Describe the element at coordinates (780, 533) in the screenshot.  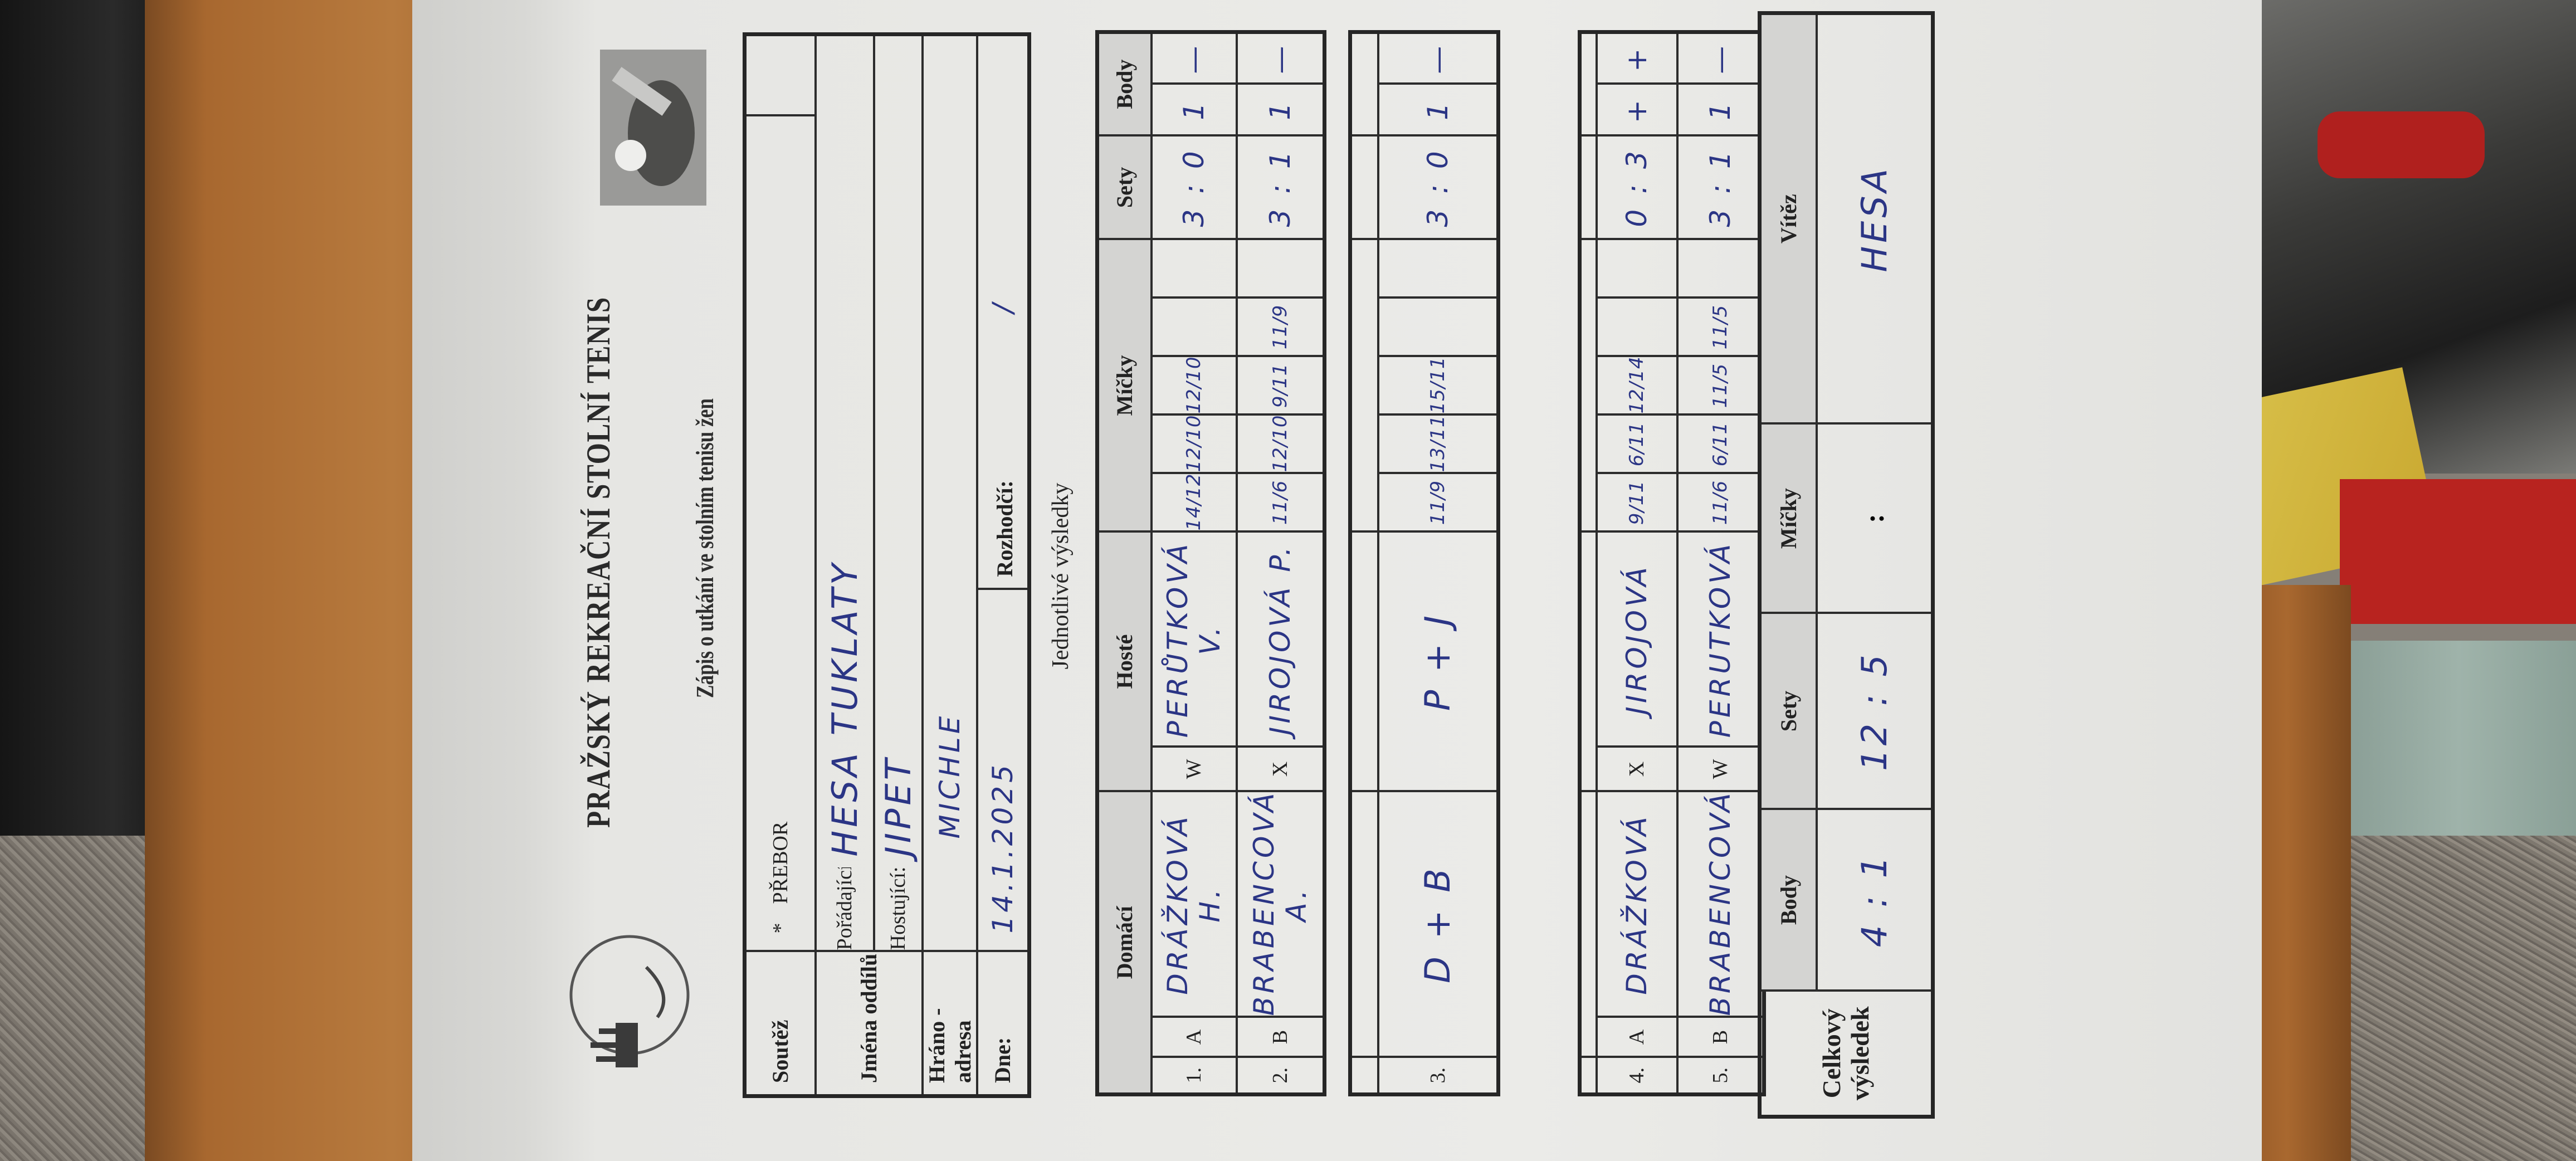
I see `competition-cell: * PŘEBOR` at that location.